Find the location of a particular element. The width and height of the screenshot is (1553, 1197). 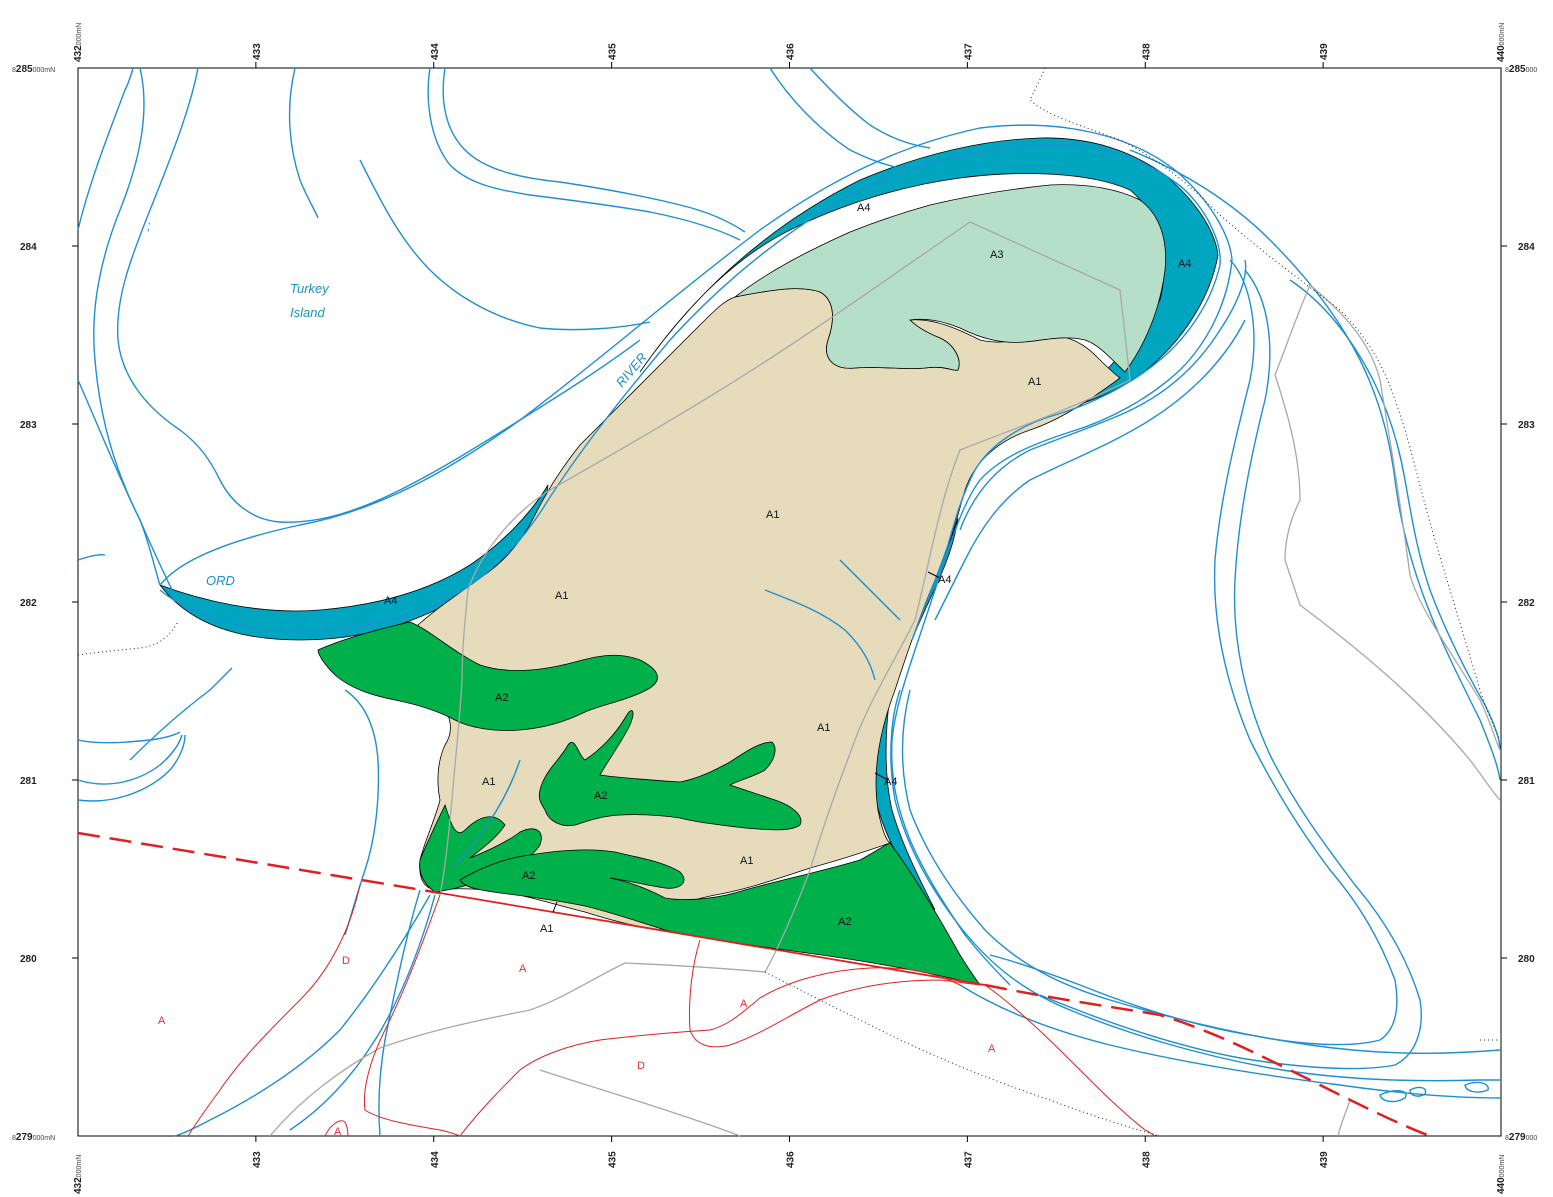

zone-label-3: A is located at coordinates (523, 969).